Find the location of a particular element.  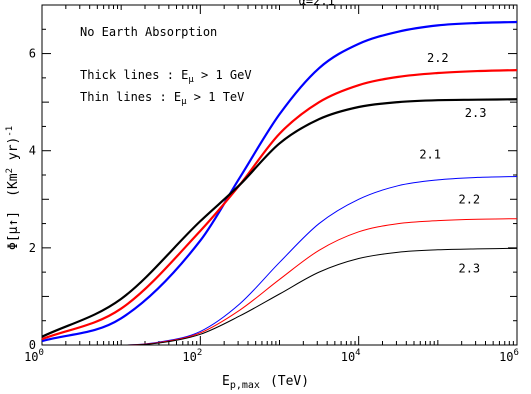

series-label: 2.1 is located at coordinates (430, 154).